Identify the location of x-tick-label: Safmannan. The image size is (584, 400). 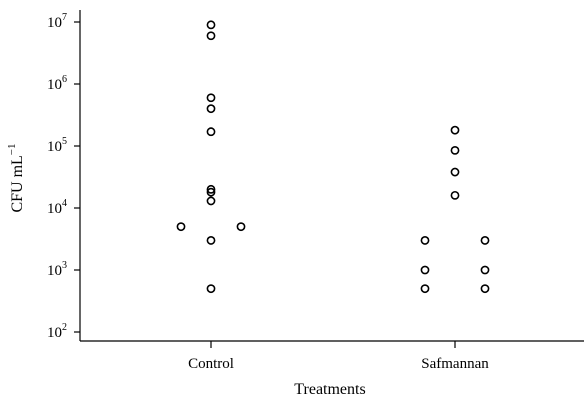
(455, 364).